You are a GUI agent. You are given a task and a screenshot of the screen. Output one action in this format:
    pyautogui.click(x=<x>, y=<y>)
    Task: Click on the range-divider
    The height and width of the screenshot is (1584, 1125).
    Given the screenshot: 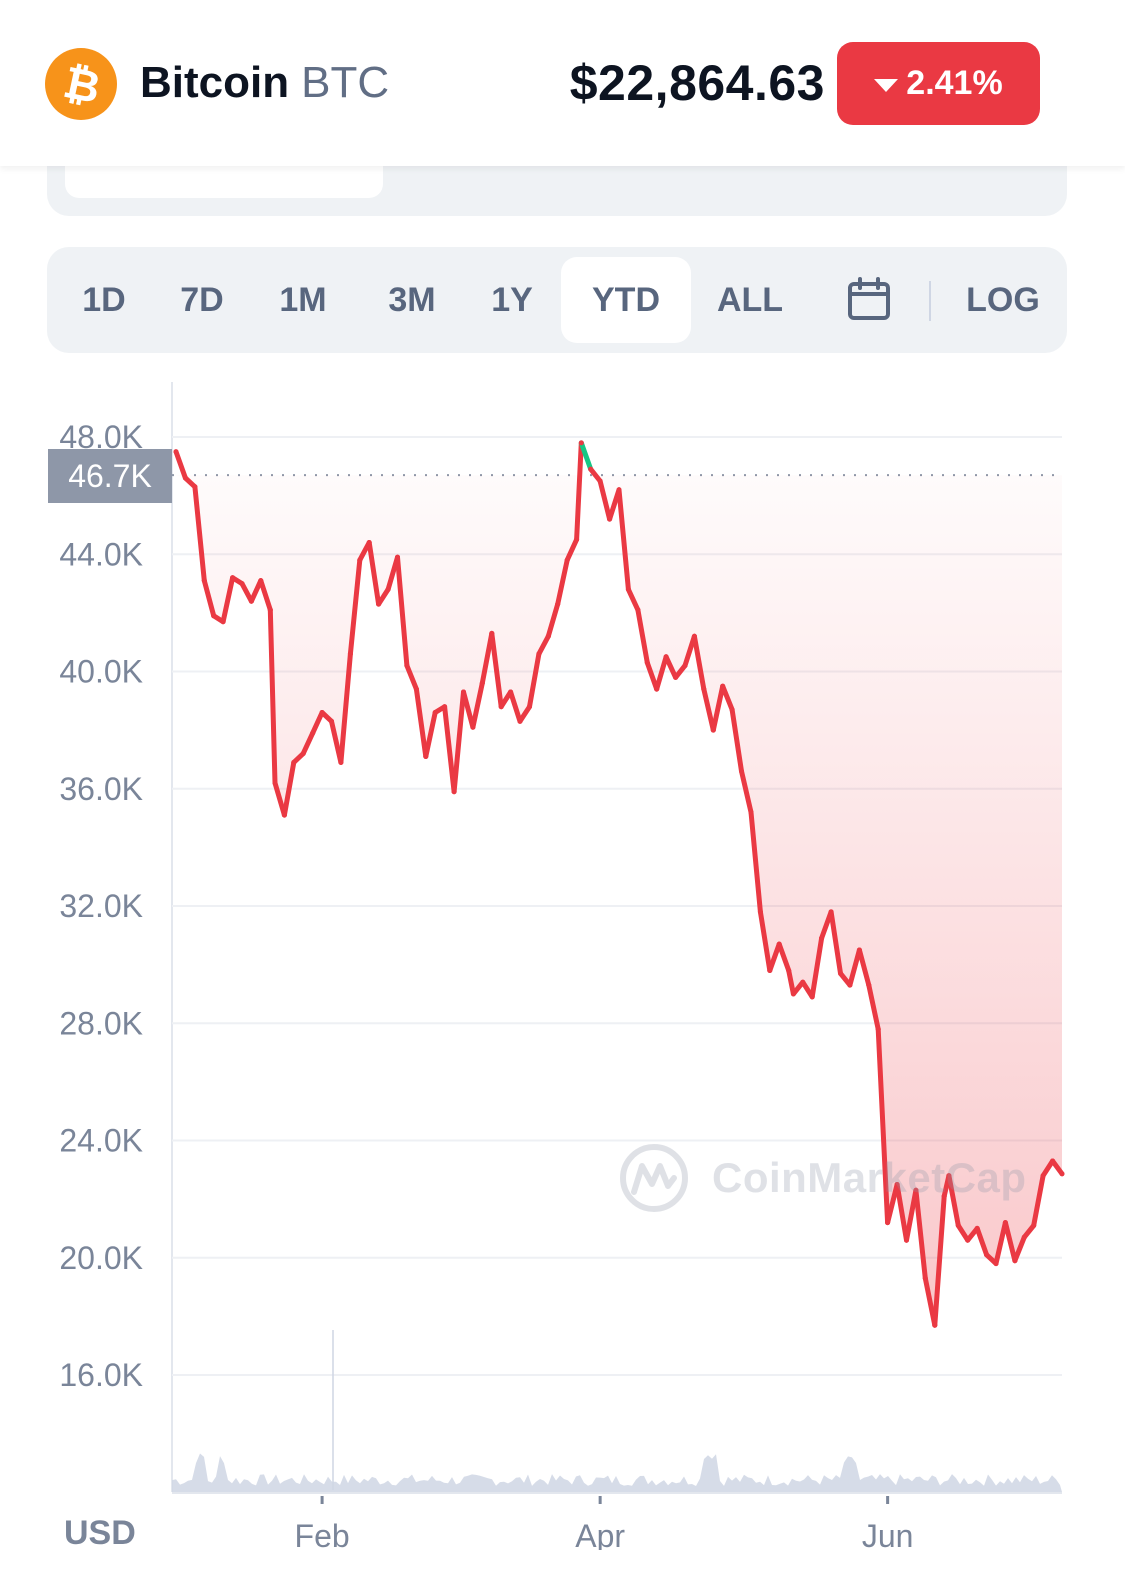 What is the action you would take?
    pyautogui.click(x=930, y=301)
    